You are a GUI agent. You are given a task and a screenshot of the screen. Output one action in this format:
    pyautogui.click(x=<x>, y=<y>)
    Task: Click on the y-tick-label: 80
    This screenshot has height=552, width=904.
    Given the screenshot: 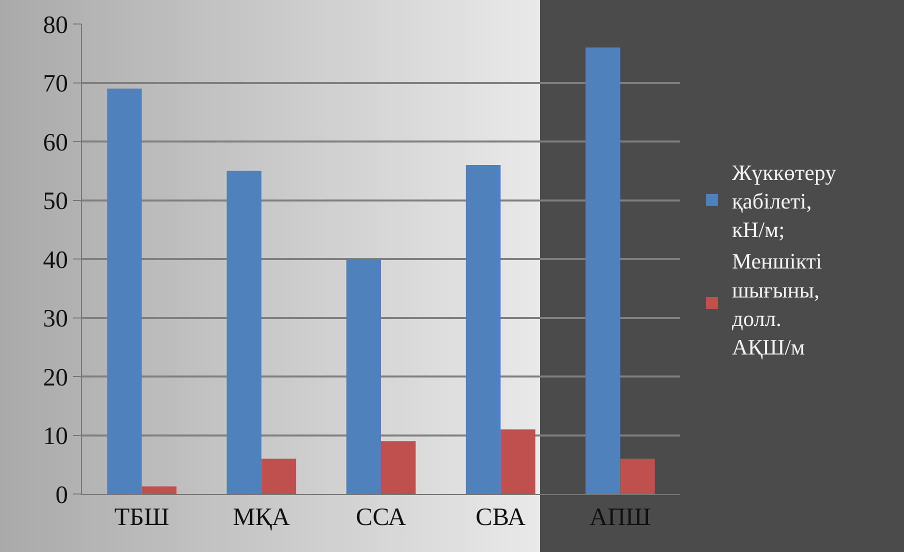 What is the action you would take?
    pyautogui.click(x=55, y=25)
    